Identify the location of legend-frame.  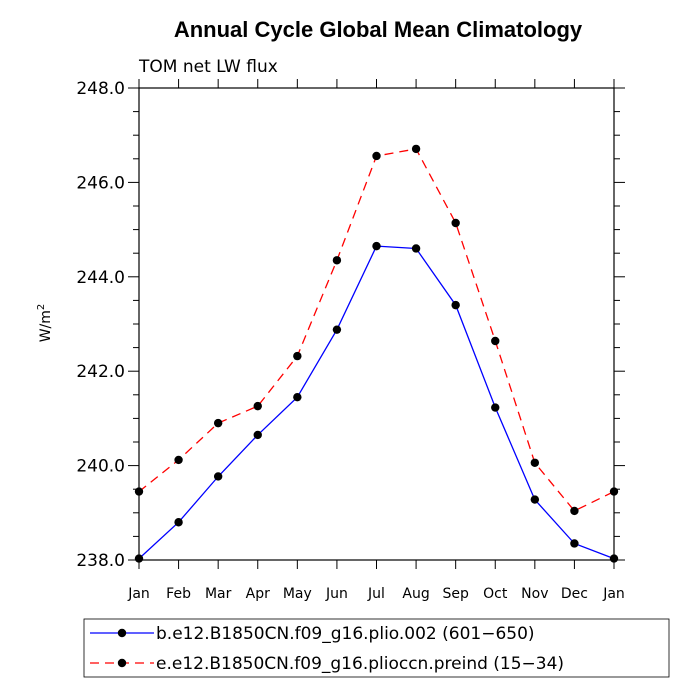
(376, 648).